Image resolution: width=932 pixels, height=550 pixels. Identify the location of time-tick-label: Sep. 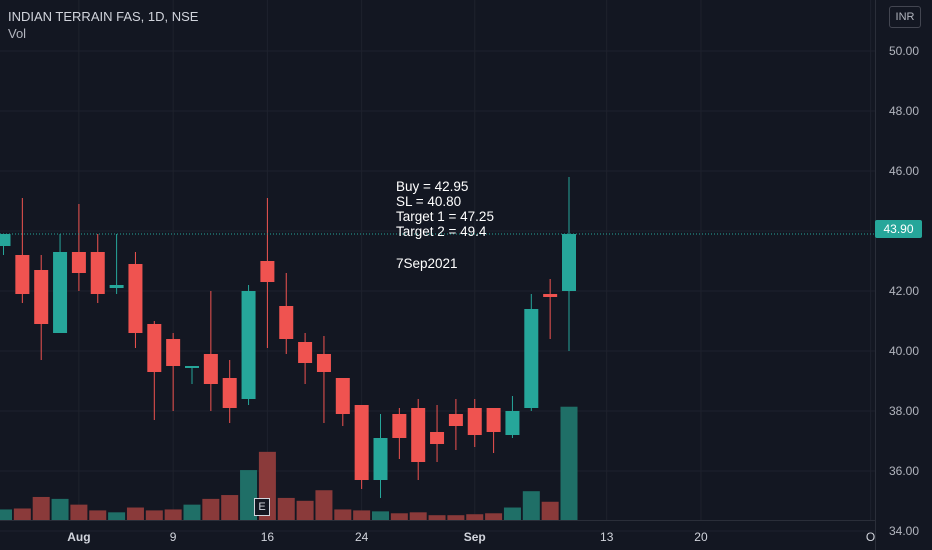
(475, 537).